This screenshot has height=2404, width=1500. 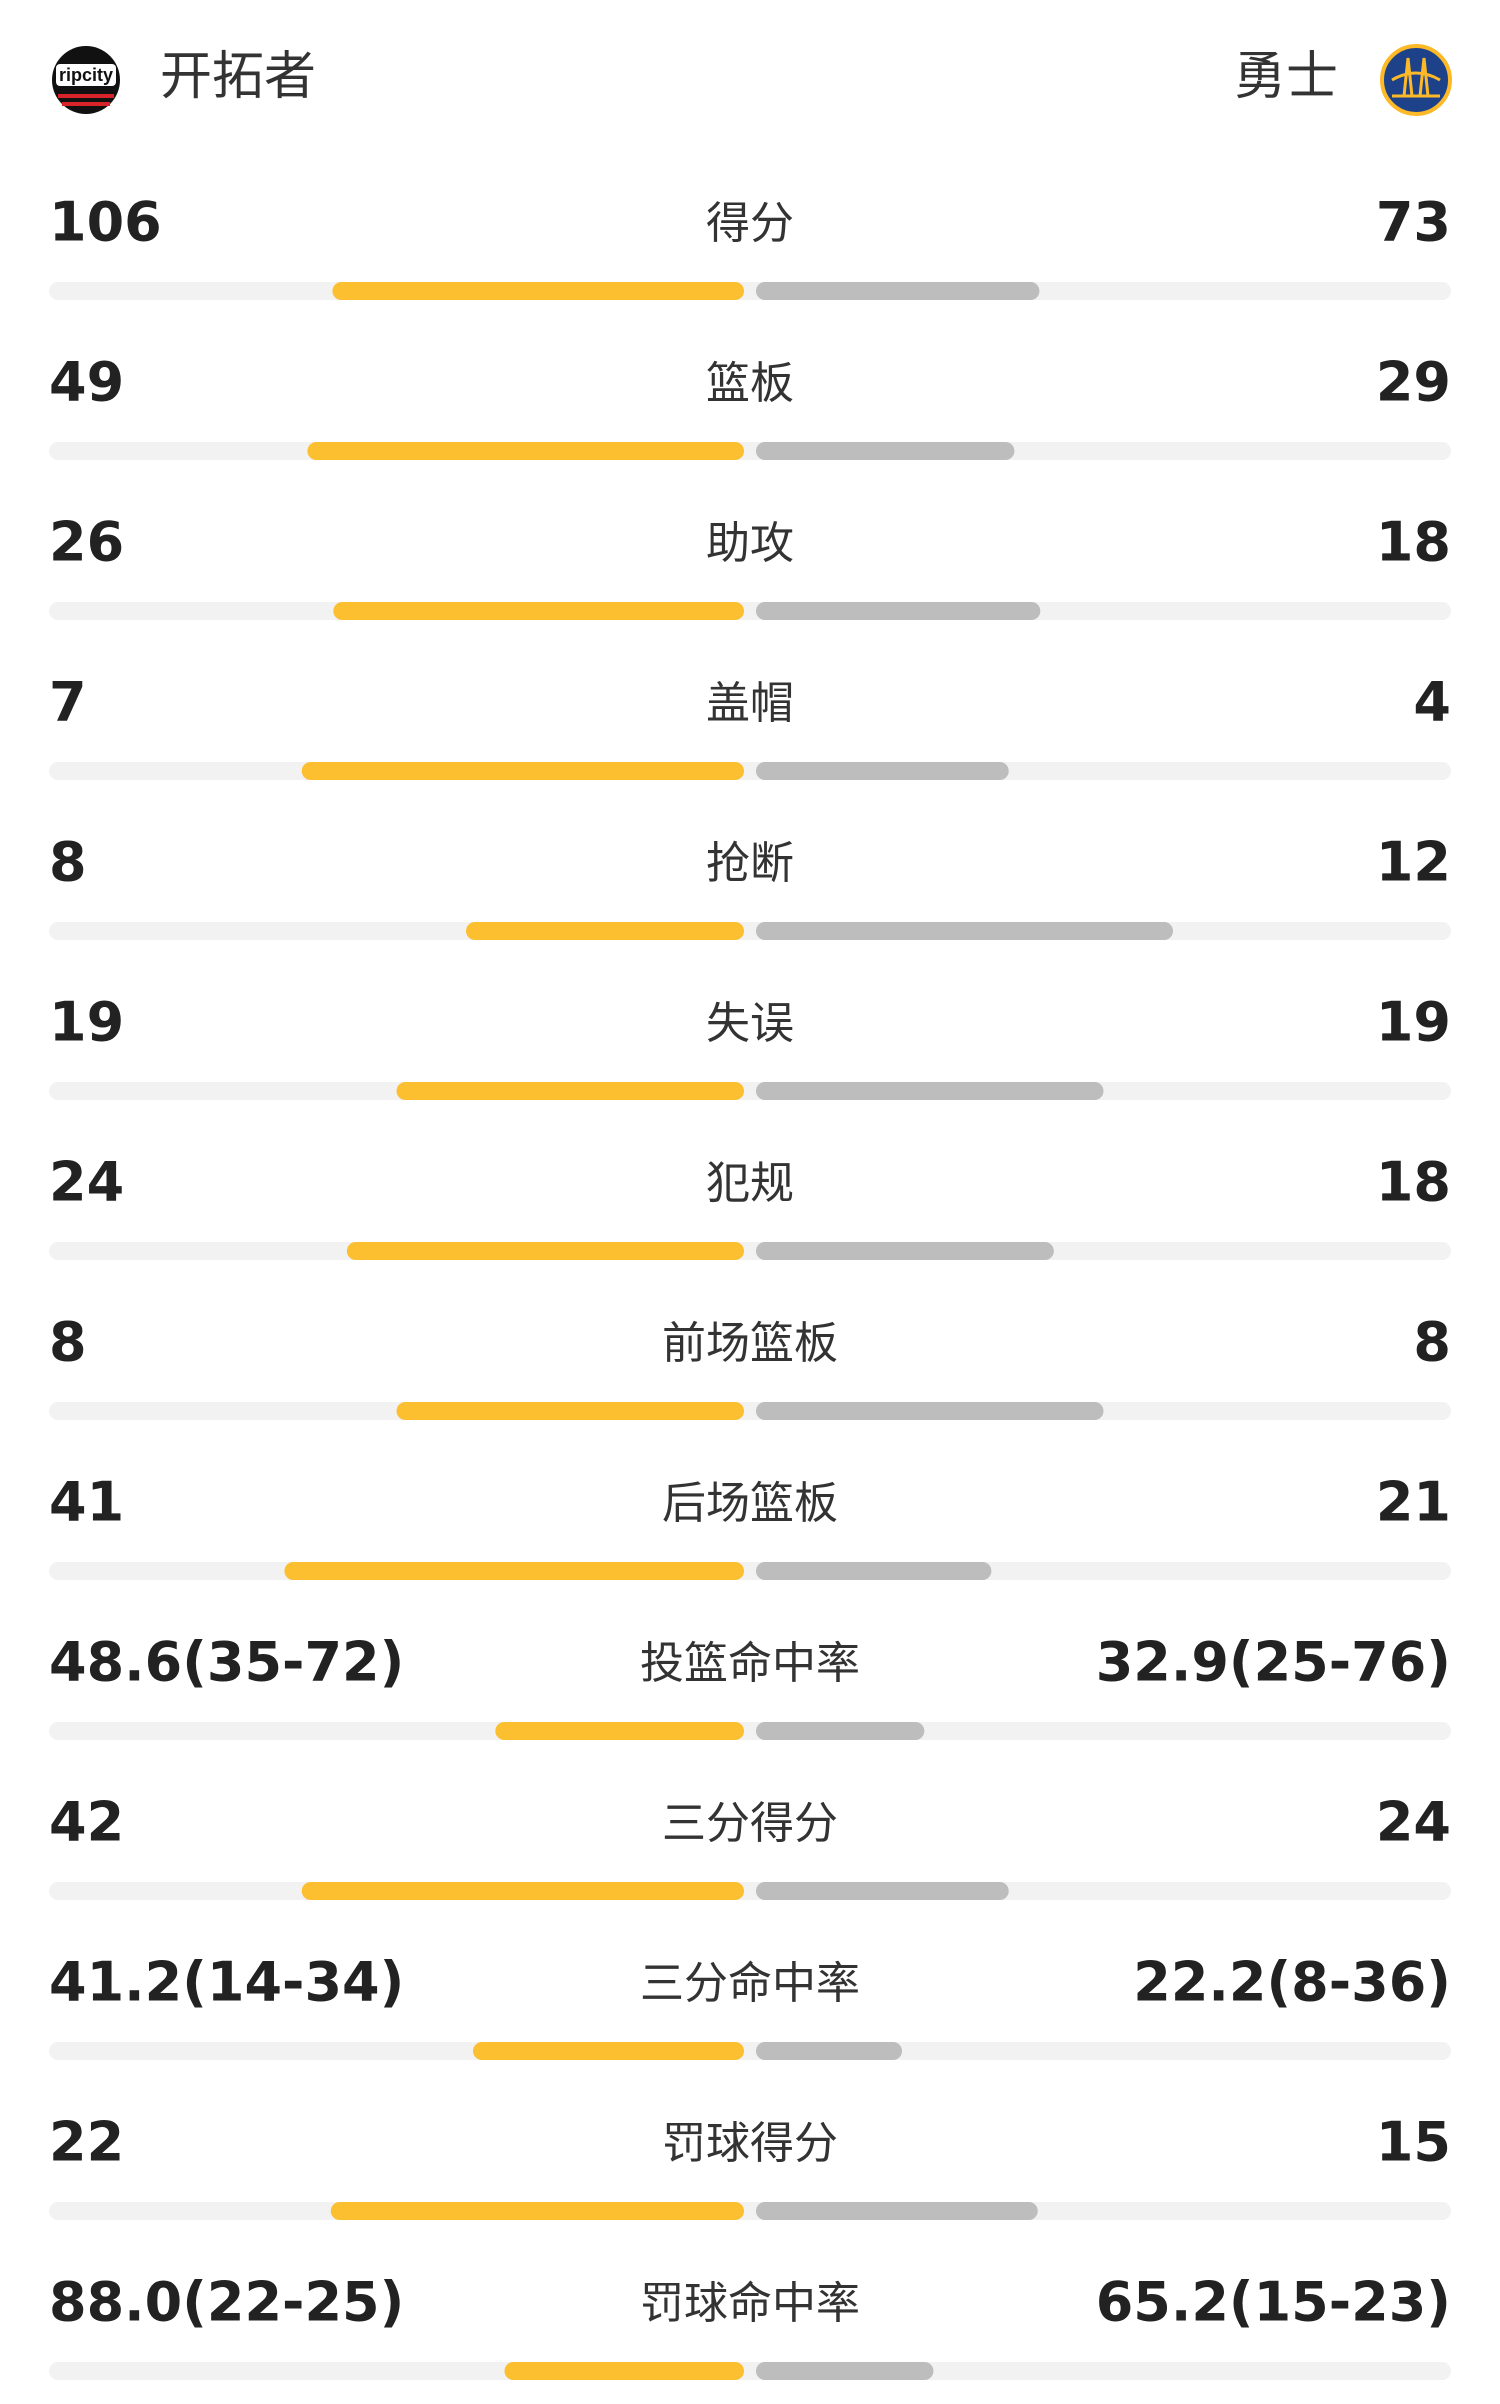 What do you see at coordinates (86, 1822) in the screenshot?
I see `left-value: 42` at bounding box center [86, 1822].